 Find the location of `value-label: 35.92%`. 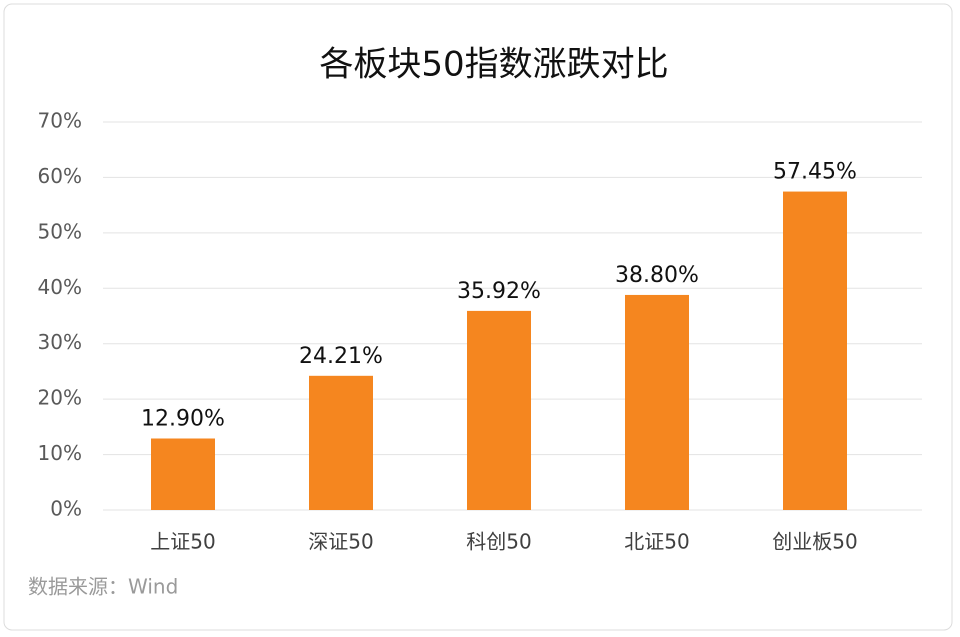

value-label: 35.92% is located at coordinates (499, 291).